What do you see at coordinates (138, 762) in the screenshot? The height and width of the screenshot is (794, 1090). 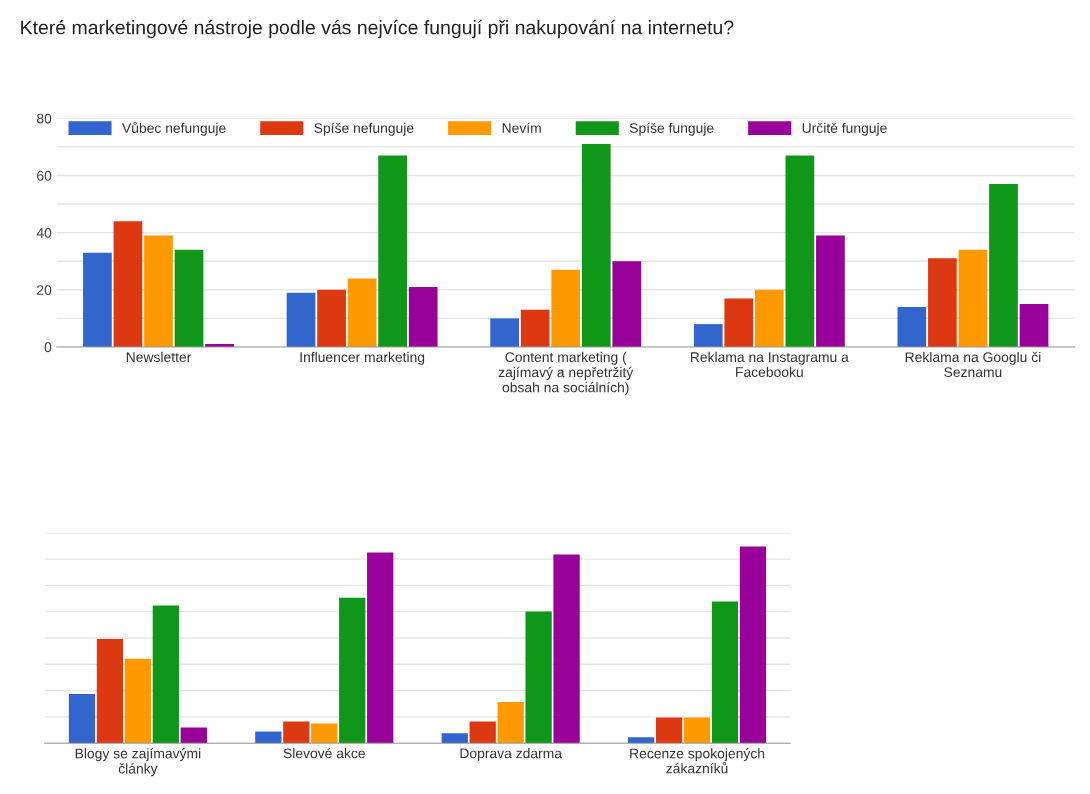 I see `x-tick-label: Blogy se zajímavými články` at bounding box center [138, 762].